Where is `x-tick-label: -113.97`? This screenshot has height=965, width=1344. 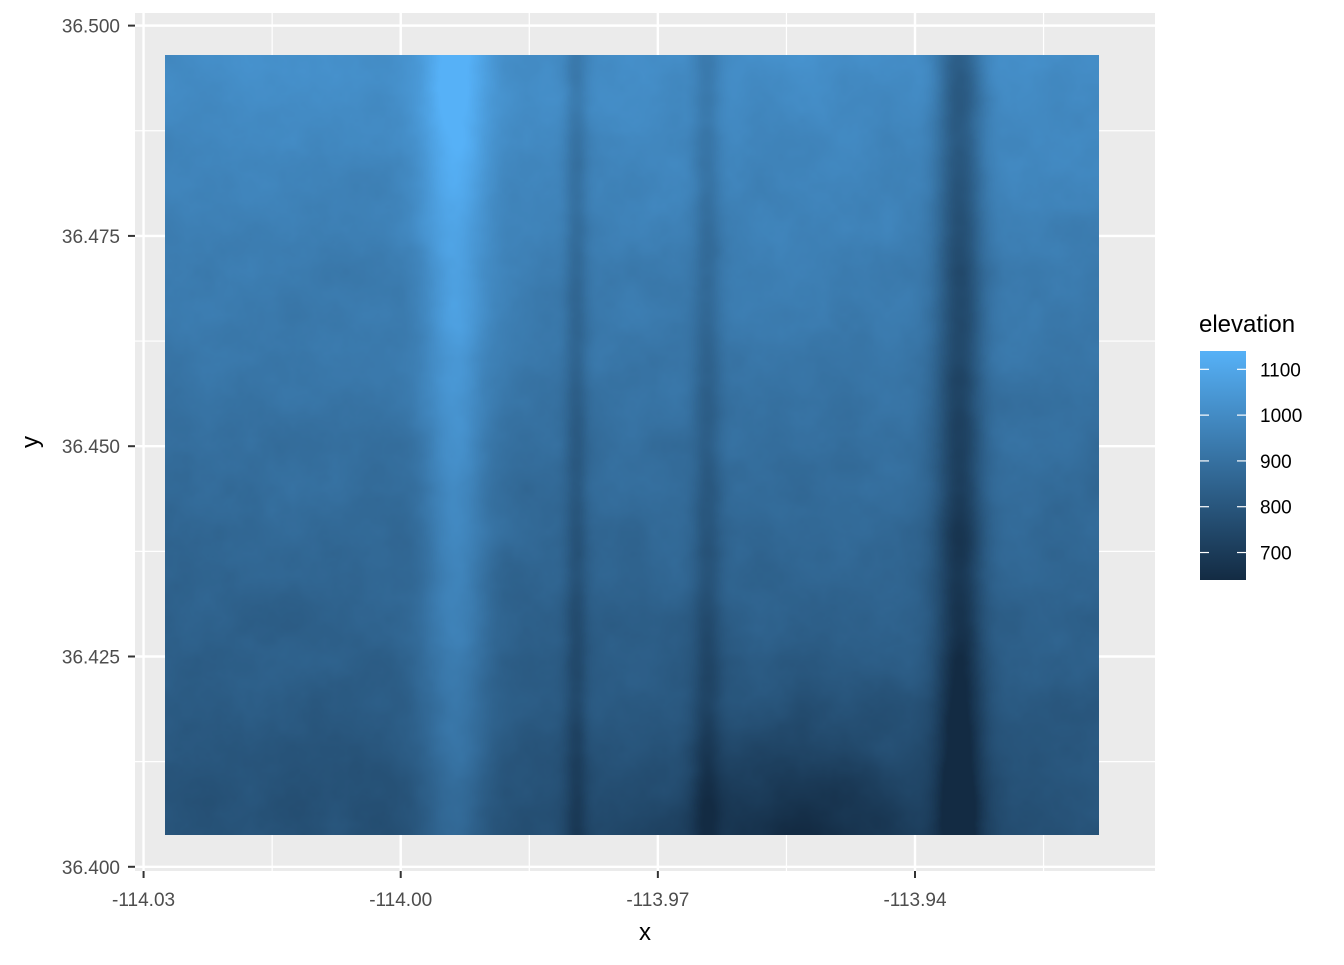
x-tick-label: -113.97 is located at coordinates (657, 900).